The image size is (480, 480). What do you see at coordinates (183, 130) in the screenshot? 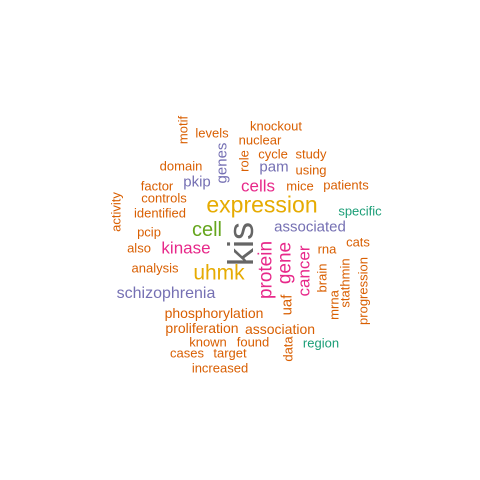
I see `word-motif: motif` at bounding box center [183, 130].